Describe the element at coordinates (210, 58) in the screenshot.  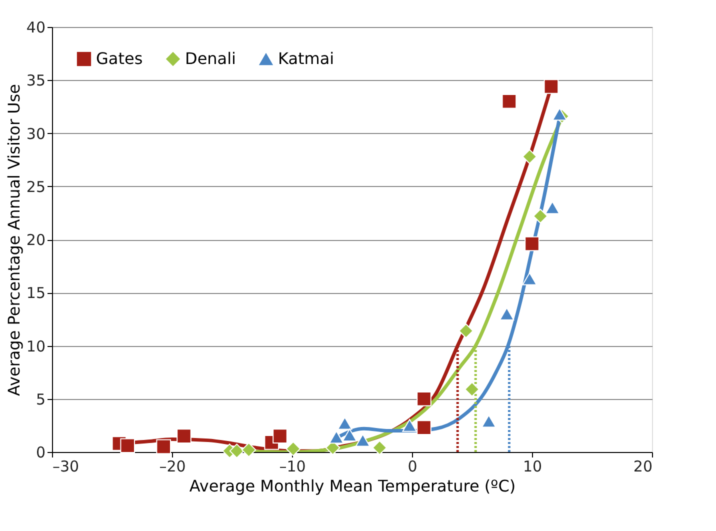
I see `legend-label: Denali` at that location.